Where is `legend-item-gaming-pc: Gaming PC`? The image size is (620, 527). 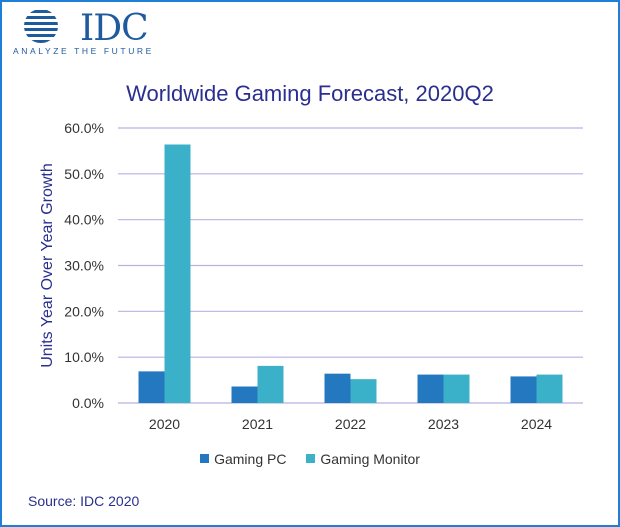 legend-item-gaming-pc: Gaming PC is located at coordinates (243, 459).